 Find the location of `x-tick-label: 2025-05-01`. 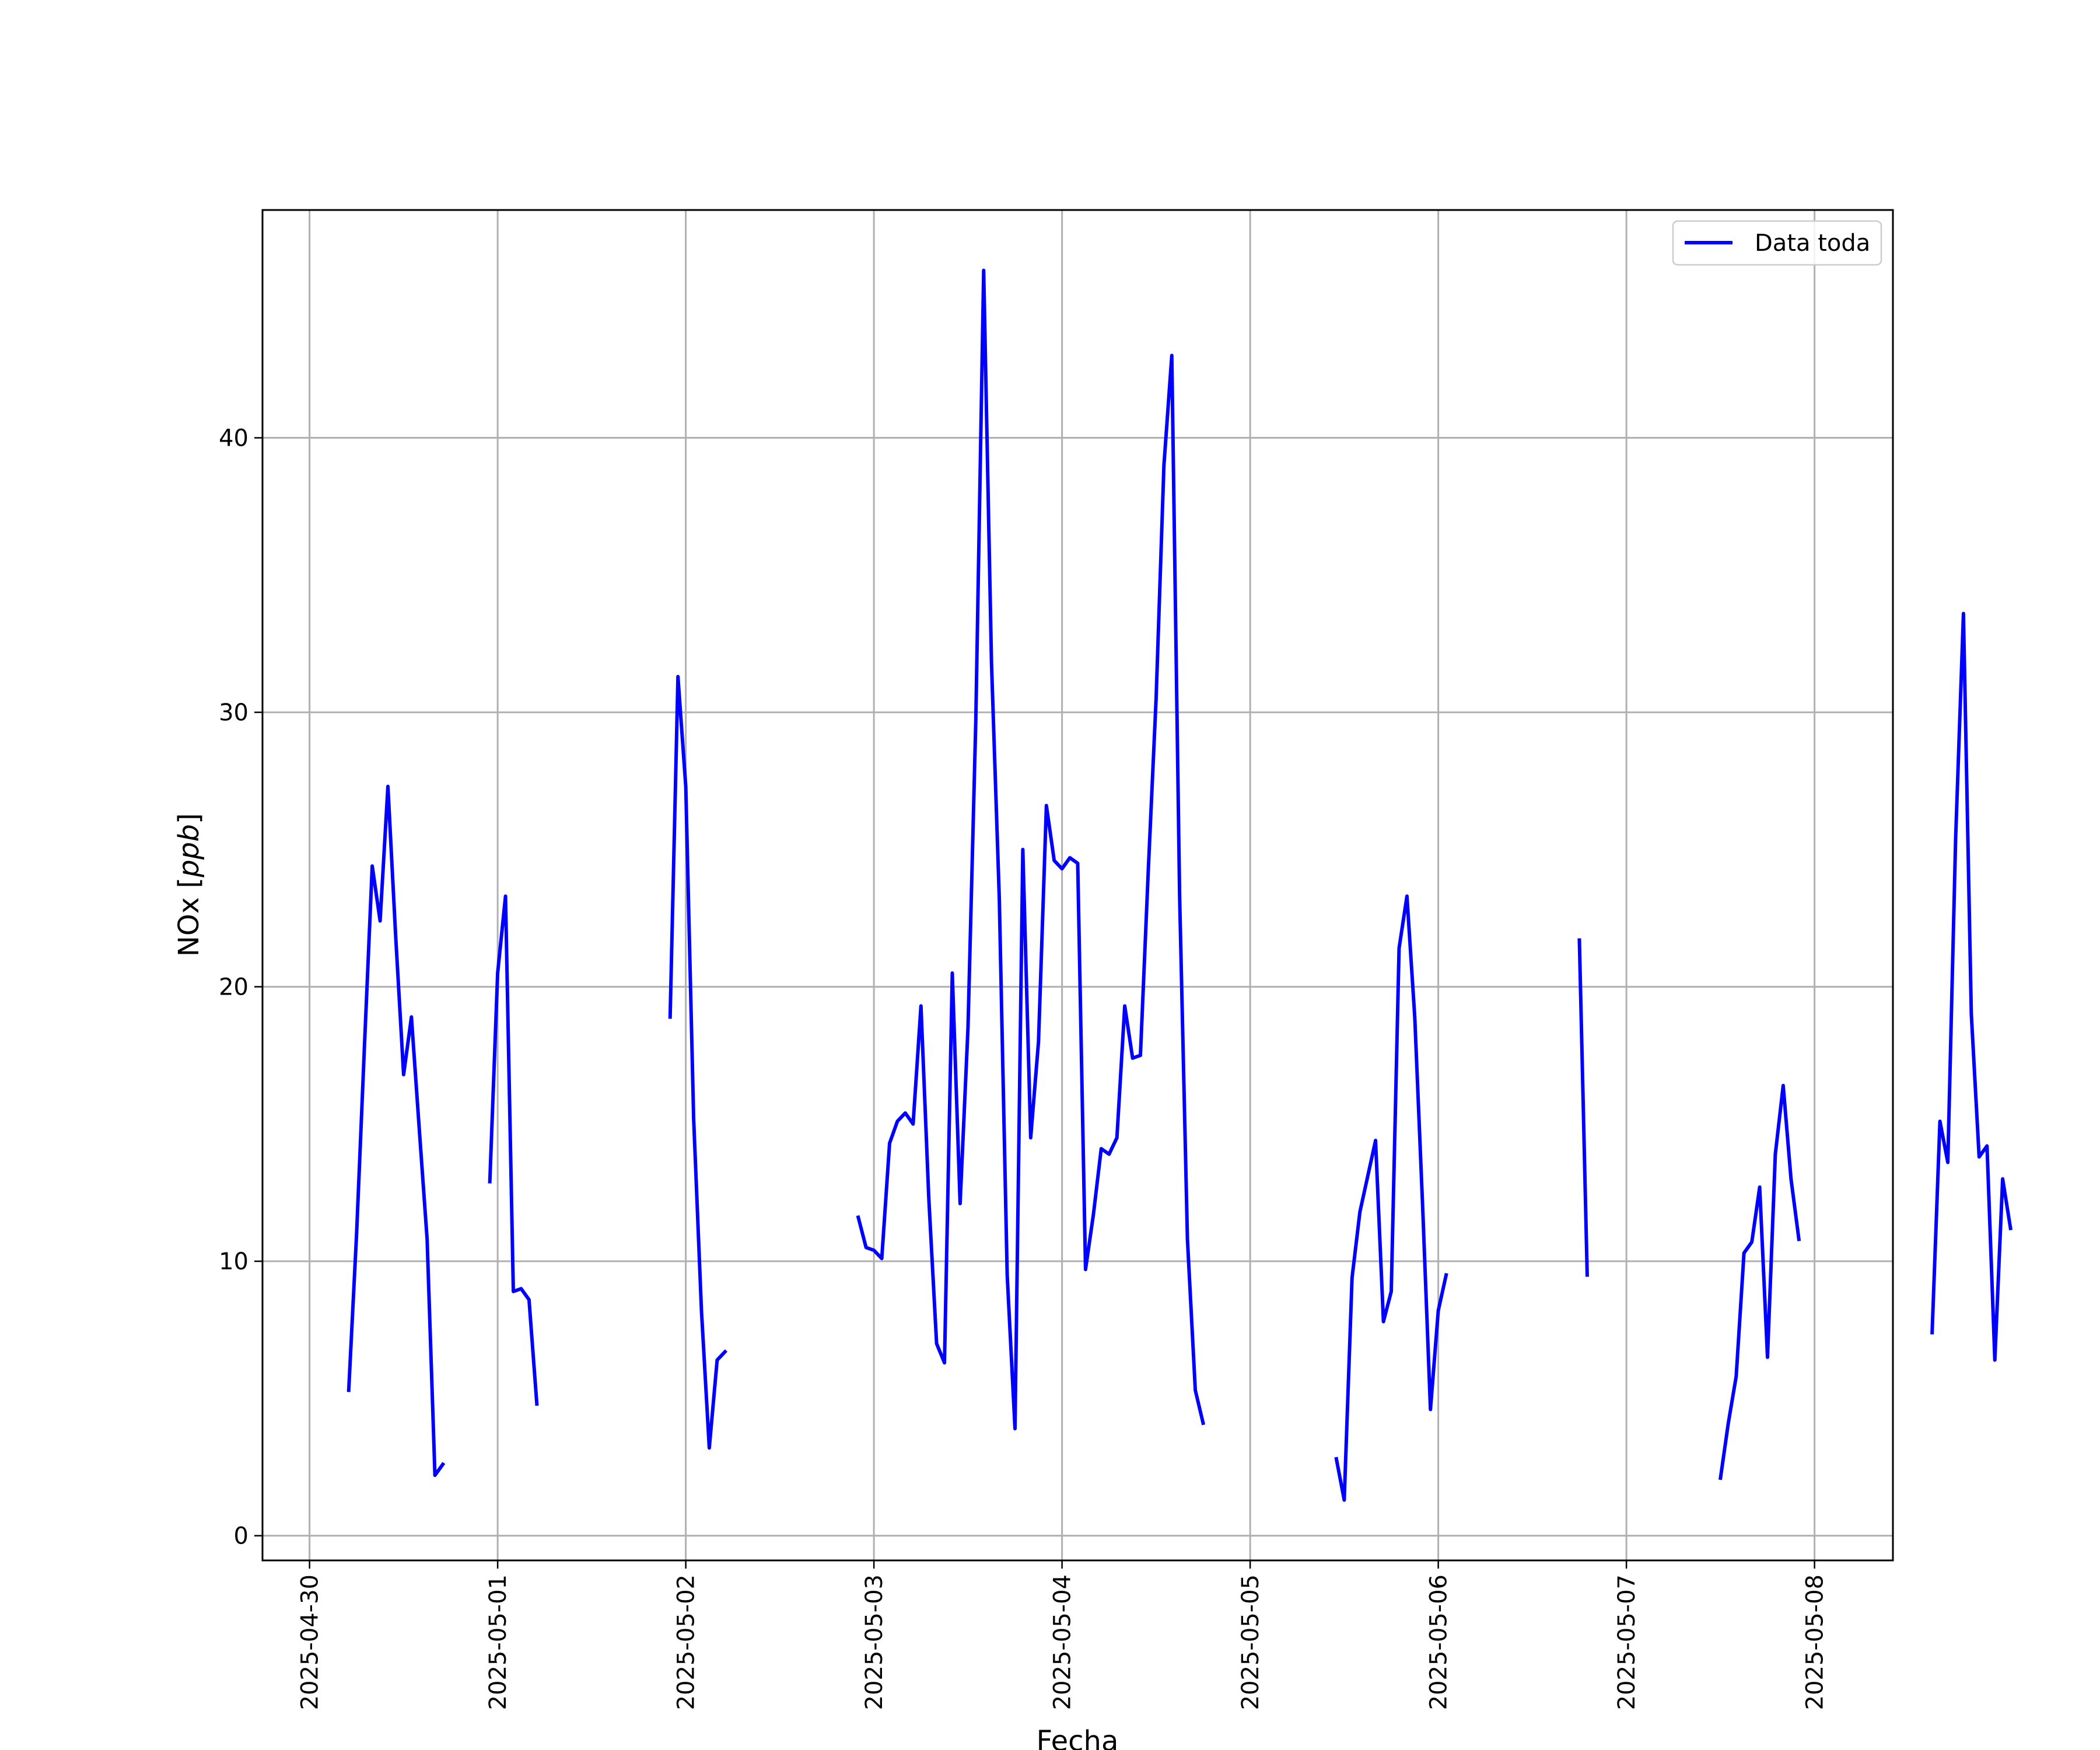

x-tick-label: 2025-05-01 is located at coordinates (498, 1642).